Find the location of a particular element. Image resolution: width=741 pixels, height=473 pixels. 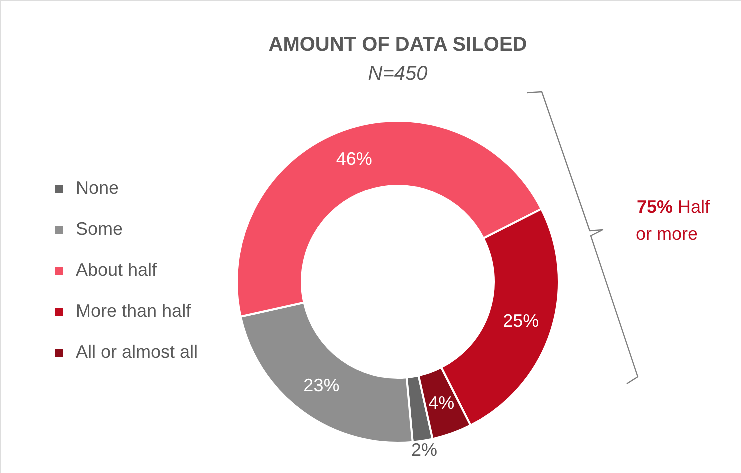

legend-label: All or almost all is located at coordinates (137, 352).